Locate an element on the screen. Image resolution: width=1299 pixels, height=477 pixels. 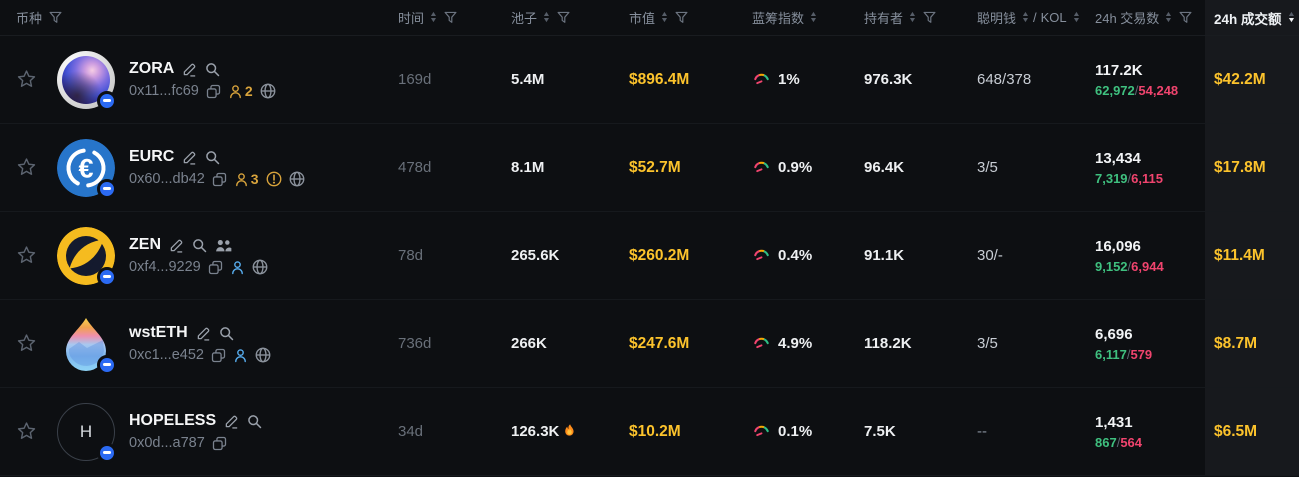
header-pool: 池子 ▲ ▼ is located at coordinates (570, 17).